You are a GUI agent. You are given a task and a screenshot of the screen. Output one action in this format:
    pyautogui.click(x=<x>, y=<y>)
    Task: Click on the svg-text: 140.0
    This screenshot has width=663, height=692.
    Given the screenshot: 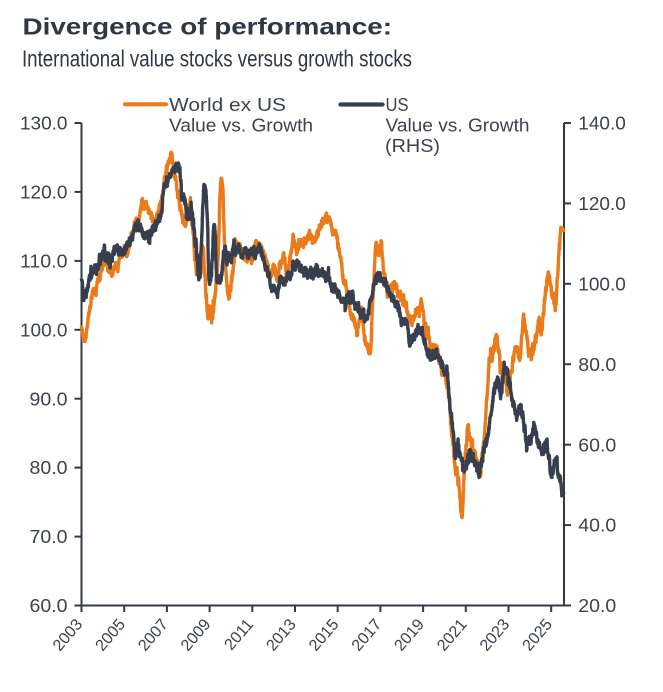 What is the action you would take?
    pyautogui.click(x=602, y=123)
    